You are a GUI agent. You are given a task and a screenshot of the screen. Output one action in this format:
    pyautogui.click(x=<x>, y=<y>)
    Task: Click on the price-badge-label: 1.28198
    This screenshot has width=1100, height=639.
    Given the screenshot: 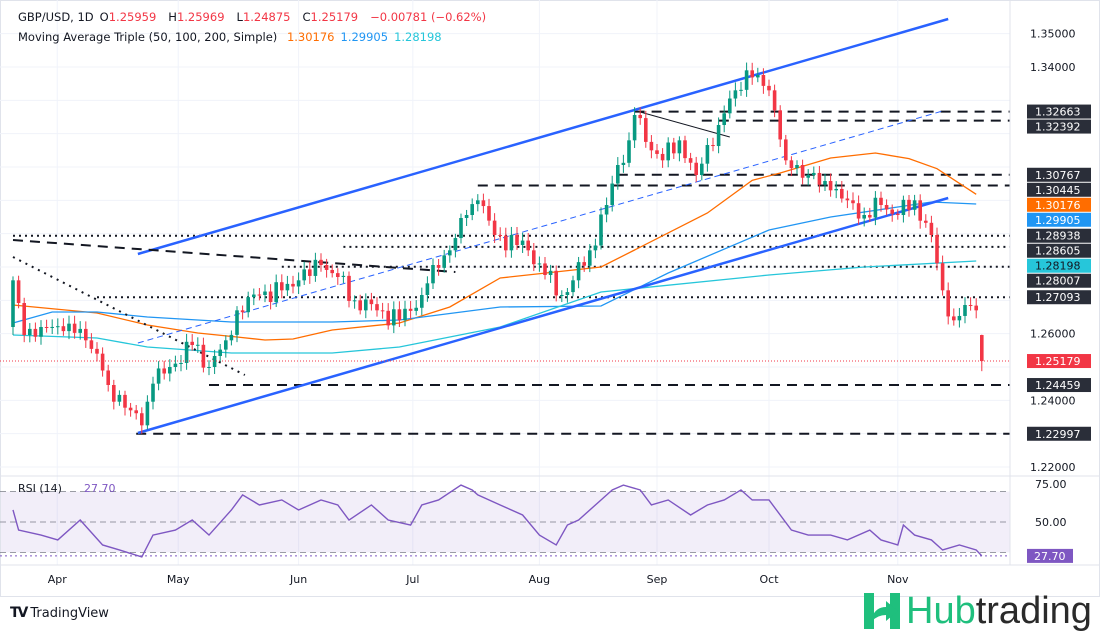 What is the action you would take?
    pyautogui.click(x=1058, y=266)
    